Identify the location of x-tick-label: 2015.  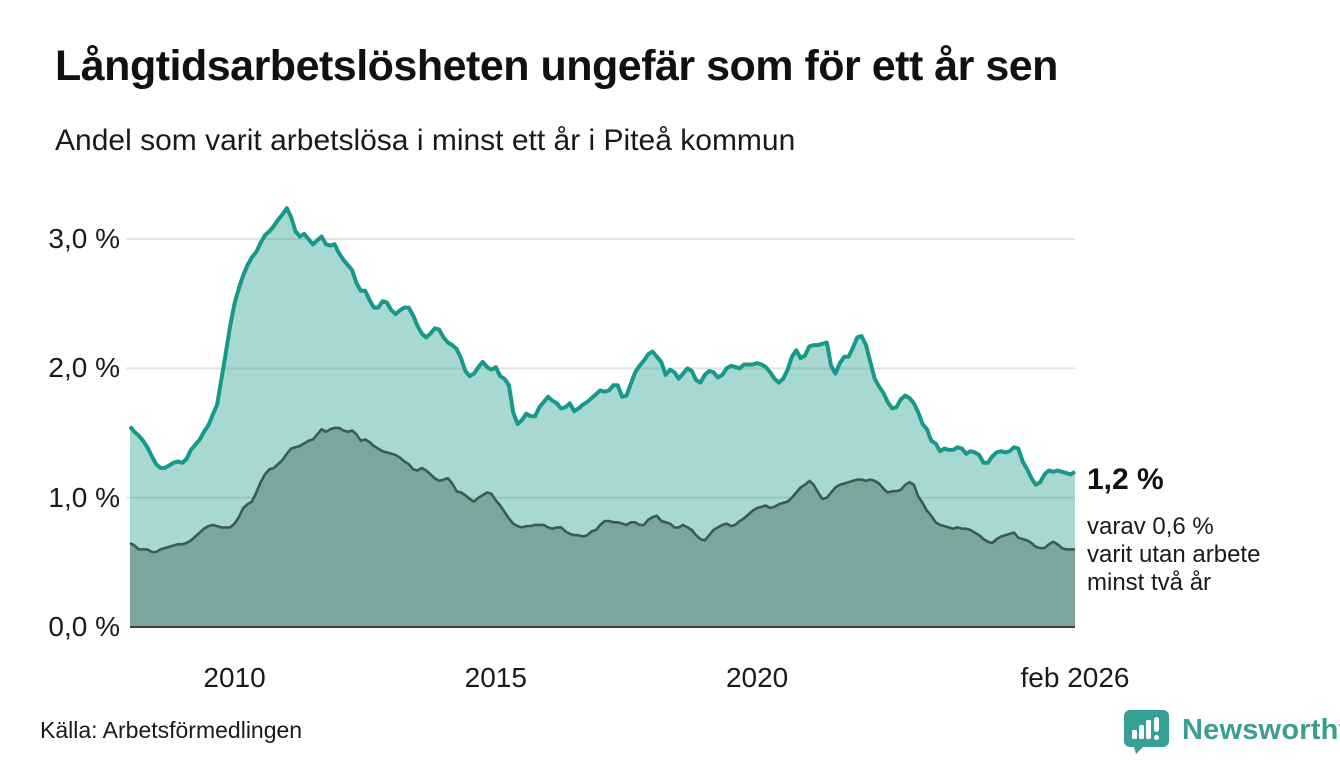
(495, 677).